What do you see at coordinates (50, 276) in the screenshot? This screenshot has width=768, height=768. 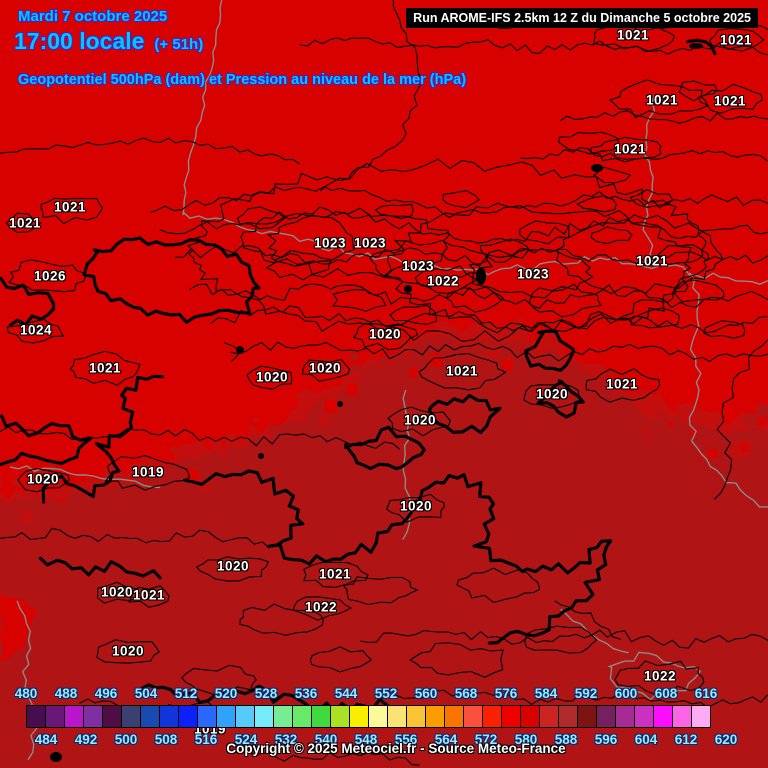 I see `pressure-label: 1026` at bounding box center [50, 276].